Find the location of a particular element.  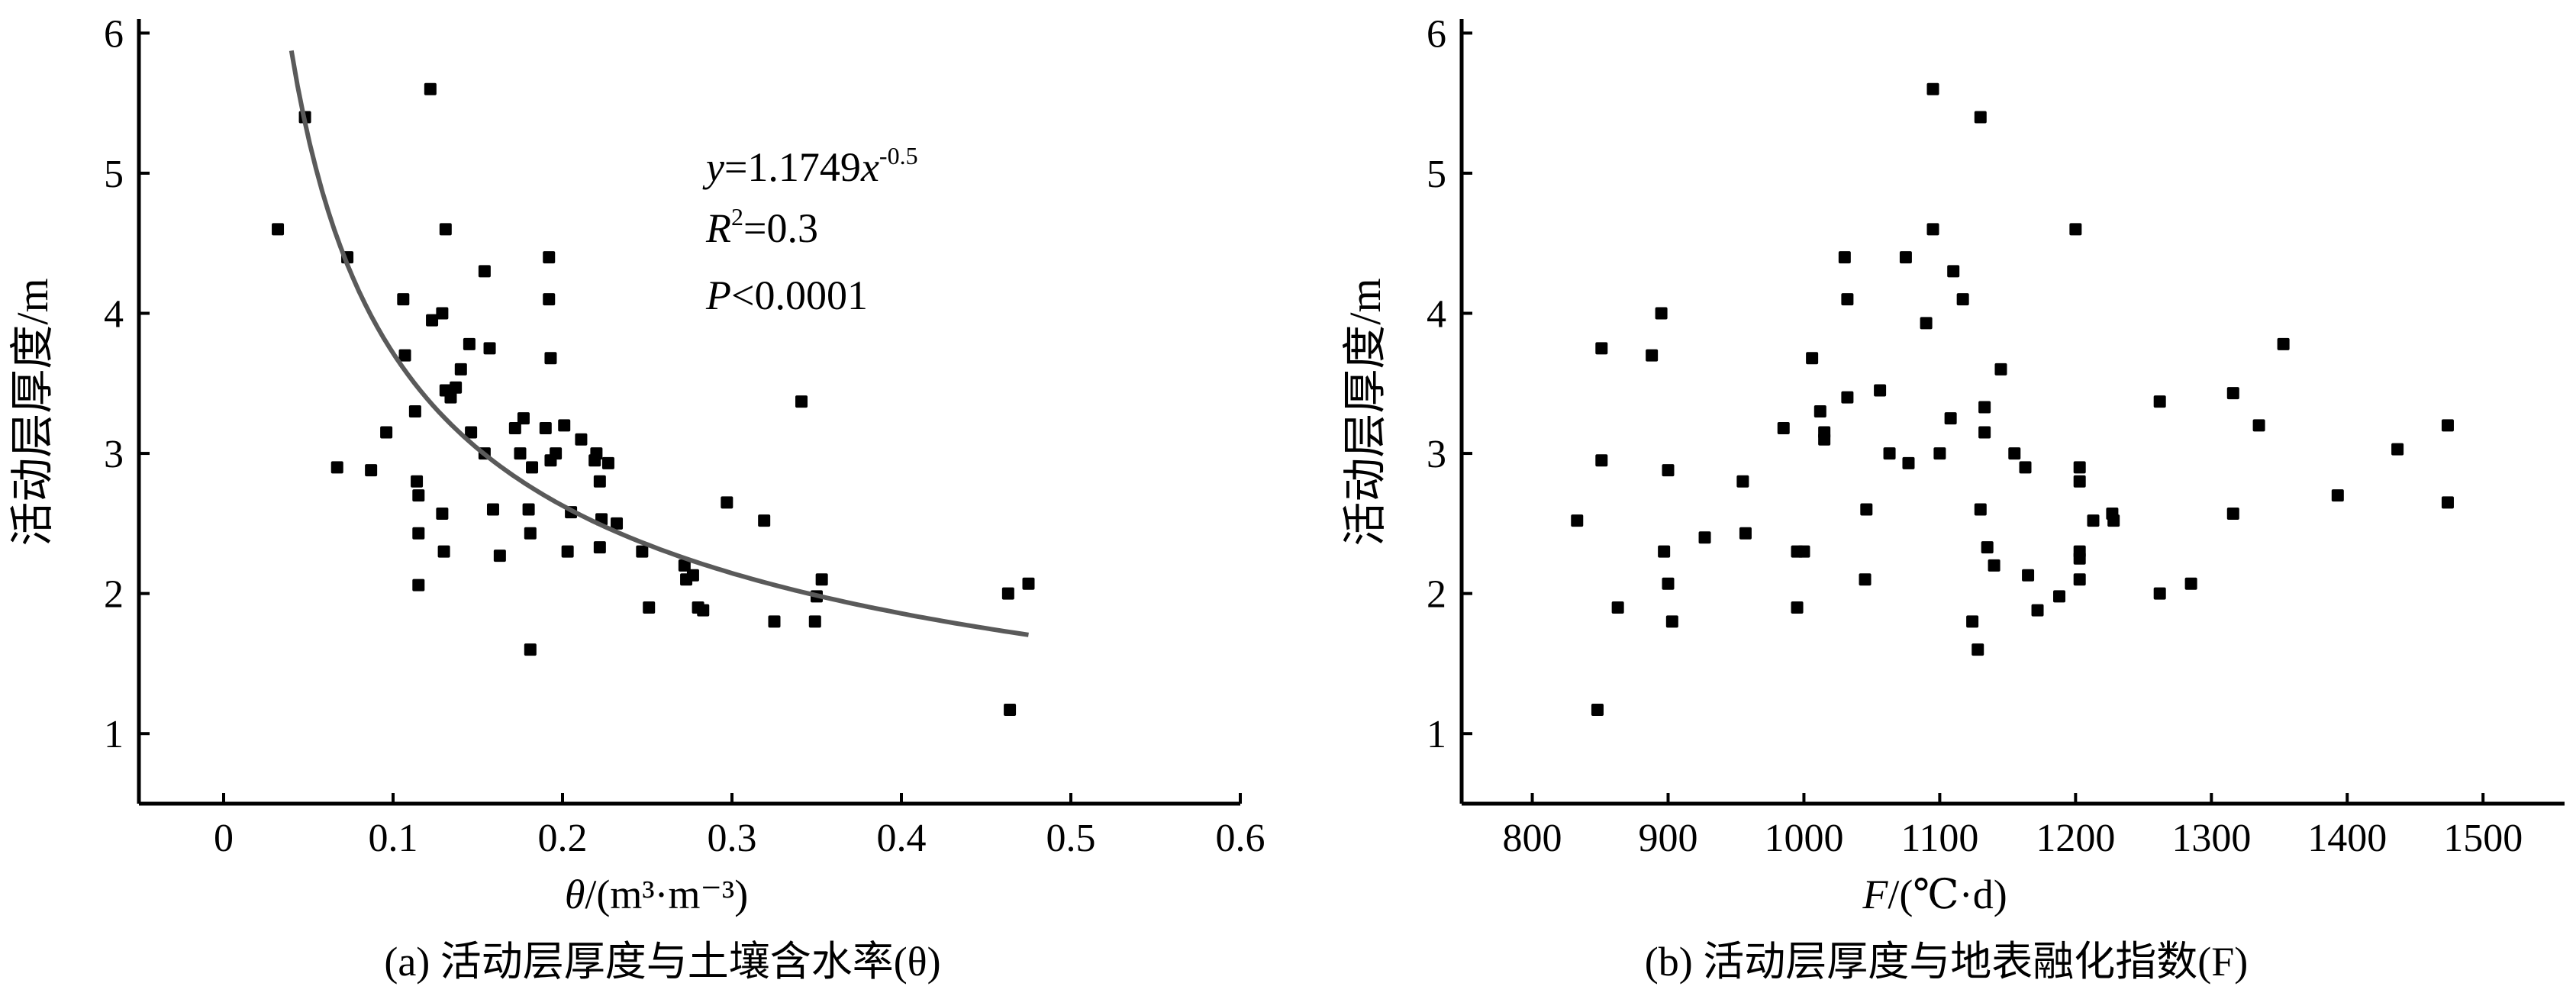

chart-b-x-tick-label: 1400 is located at coordinates (2347, 838).